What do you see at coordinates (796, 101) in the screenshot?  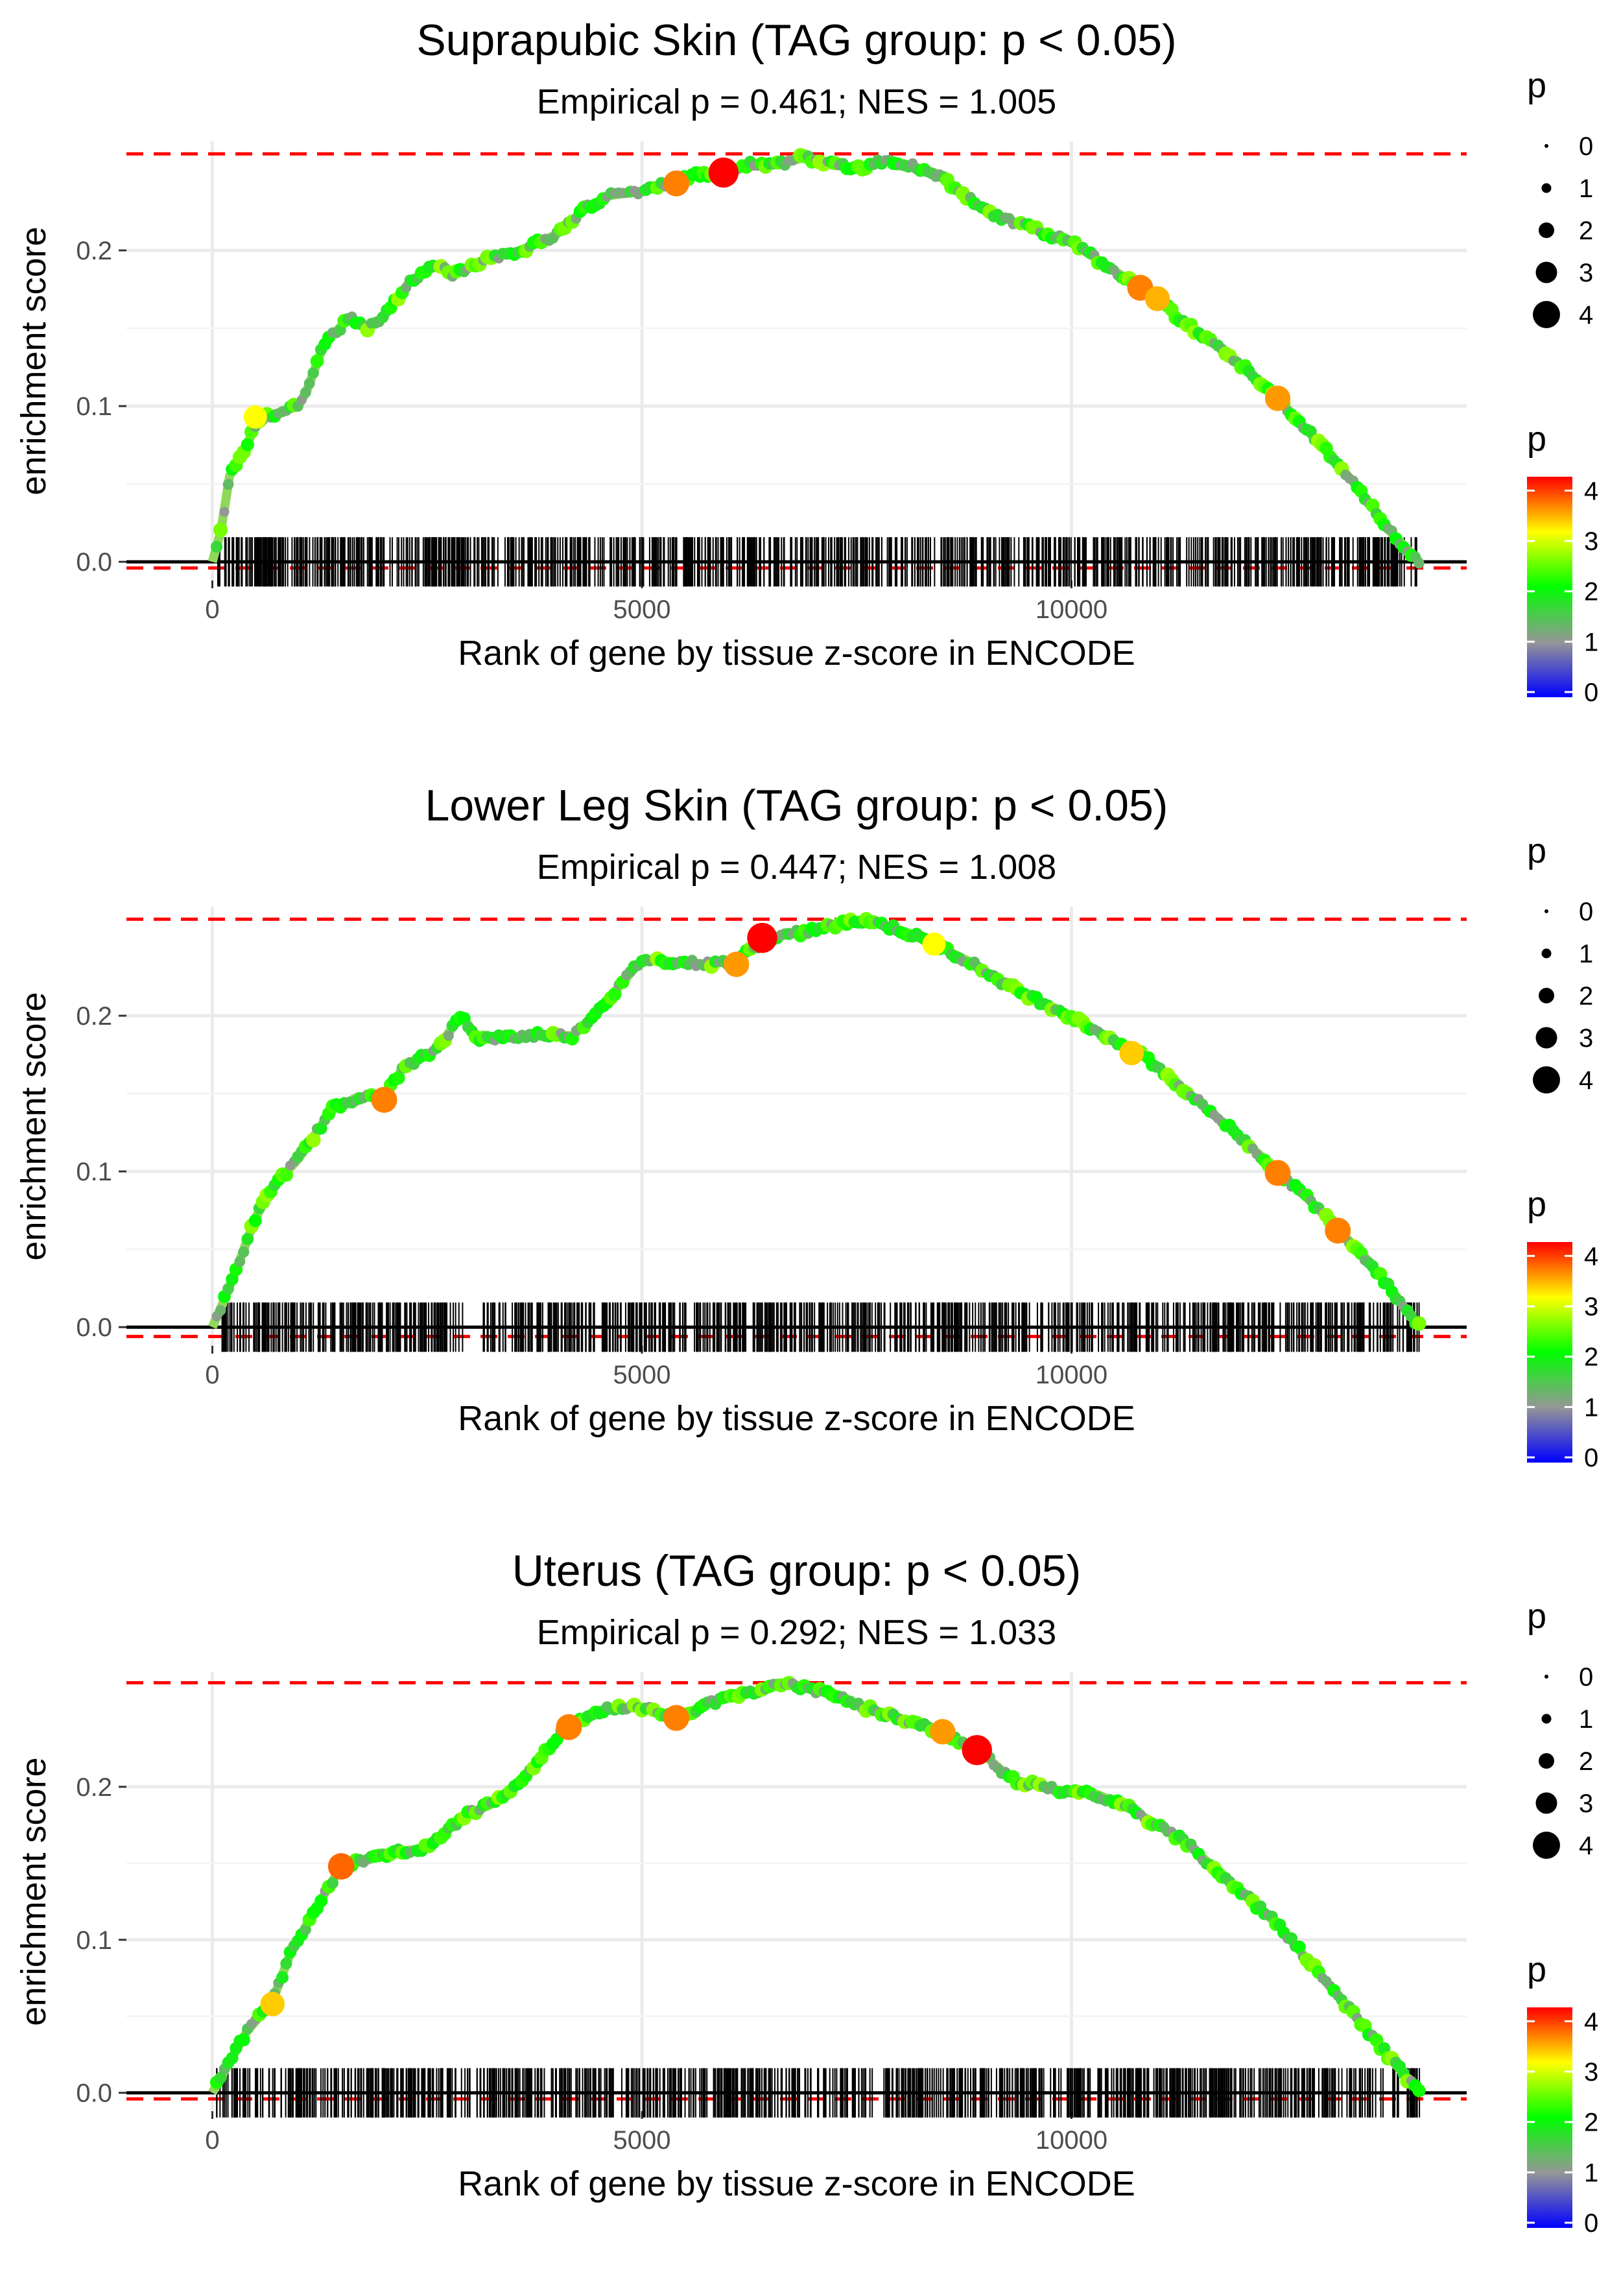 I see `chart-subtitle: Empirical p = 0.461; NES = 1.005` at bounding box center [796, 101].